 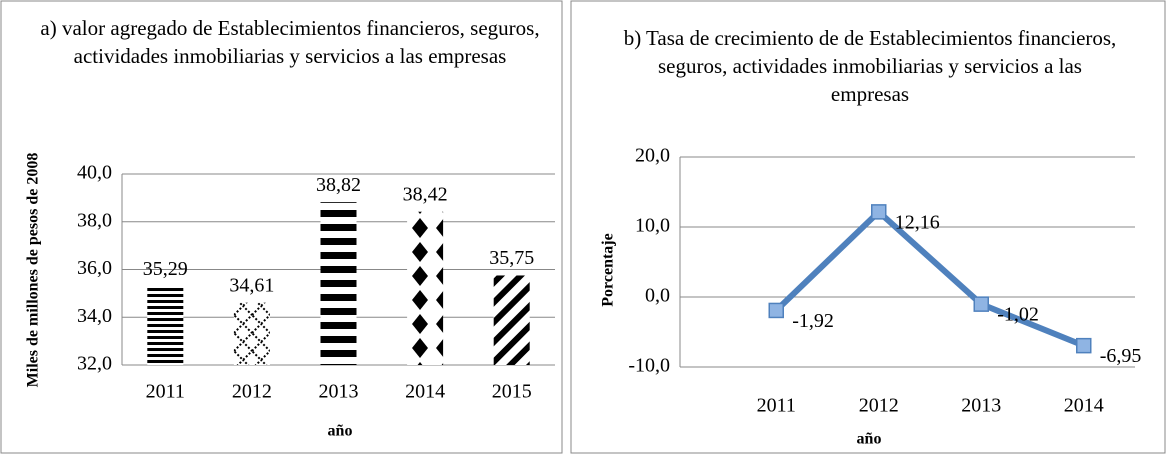 What do you see at coordinates (657, 296) in the screenshot?
I see `y-tick-label: 0,0` at bounding box center [657, 296].